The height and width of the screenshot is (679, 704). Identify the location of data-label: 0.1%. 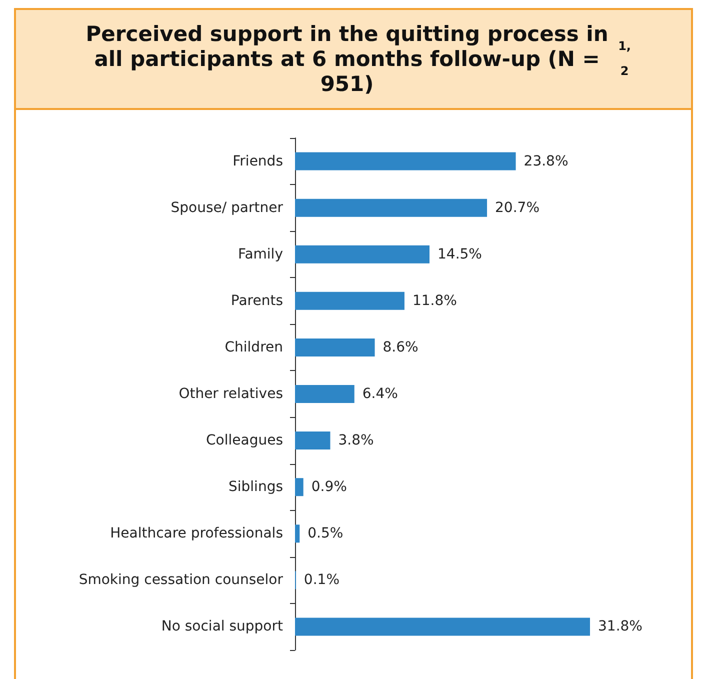
(322, 580).